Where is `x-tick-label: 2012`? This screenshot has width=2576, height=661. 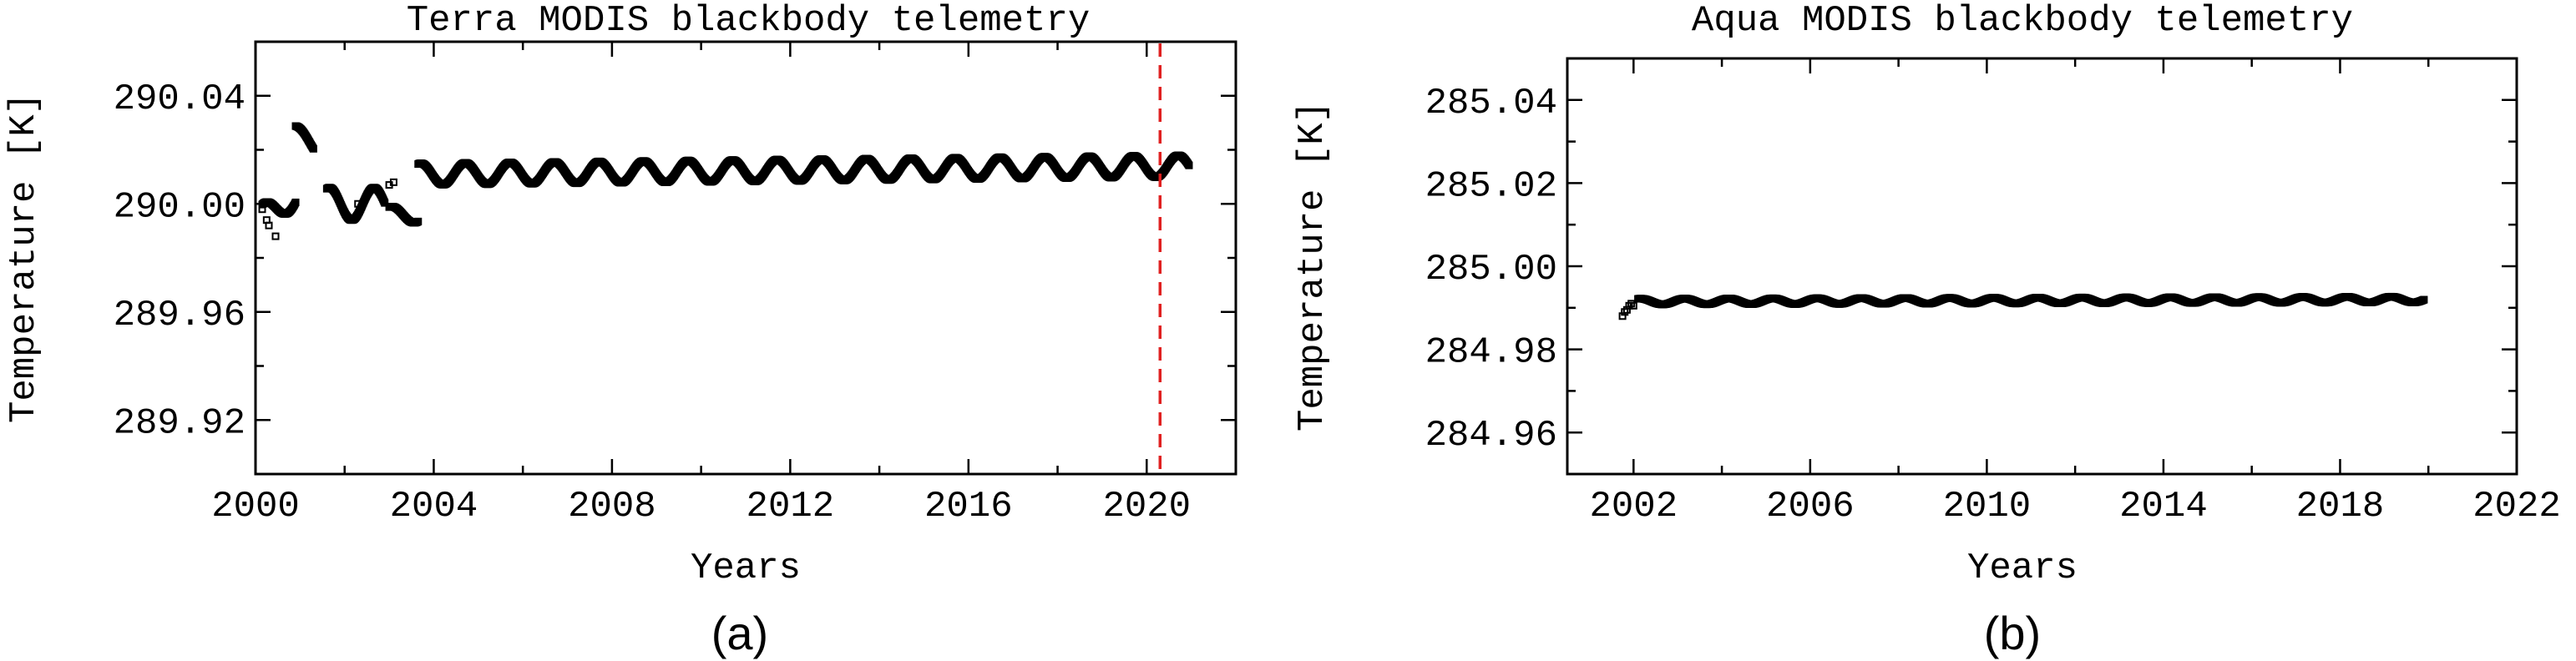 x-tick-label: 2012 is located at coordinates (791, 506).